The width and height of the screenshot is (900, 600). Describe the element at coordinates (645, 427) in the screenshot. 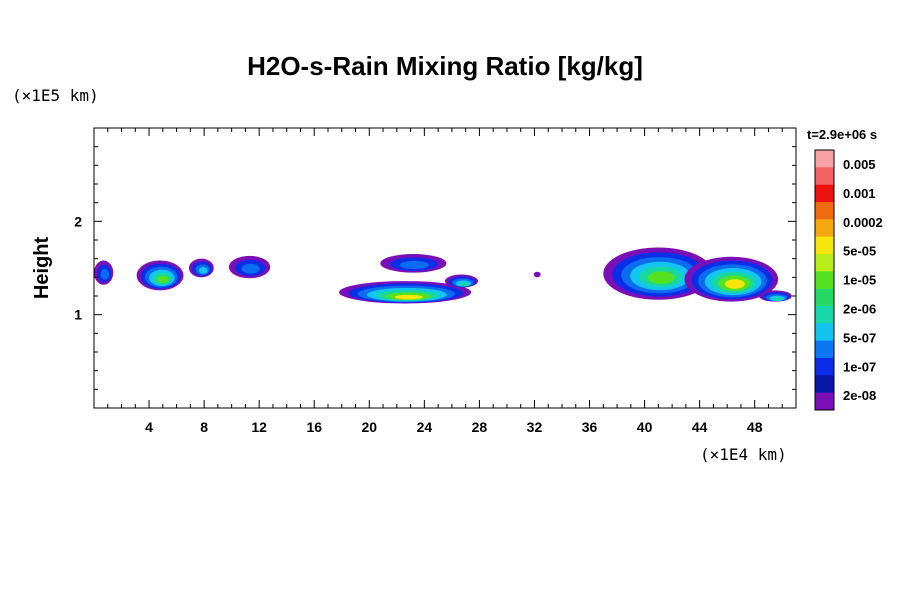

I see `x-tick-label: 40` at that location.